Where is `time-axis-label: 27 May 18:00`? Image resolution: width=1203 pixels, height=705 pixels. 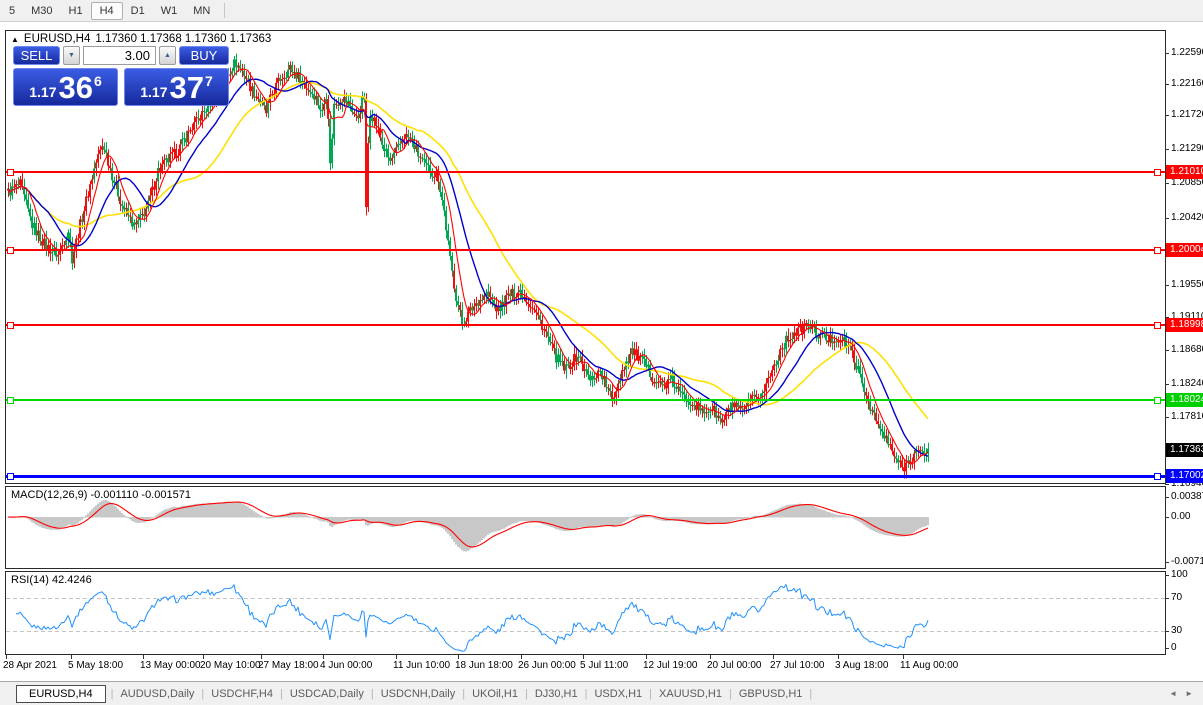 time-axis-label: 27 May 18:00 is located at coordinates (288, 665).